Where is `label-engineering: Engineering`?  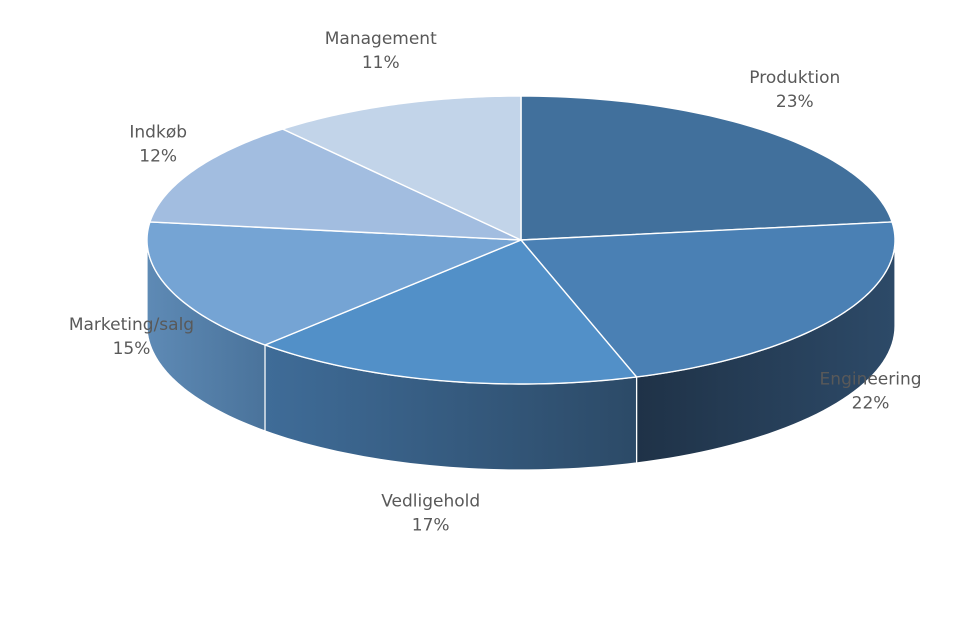
label-engineering: Engineering is located at coordinates (871, 379).